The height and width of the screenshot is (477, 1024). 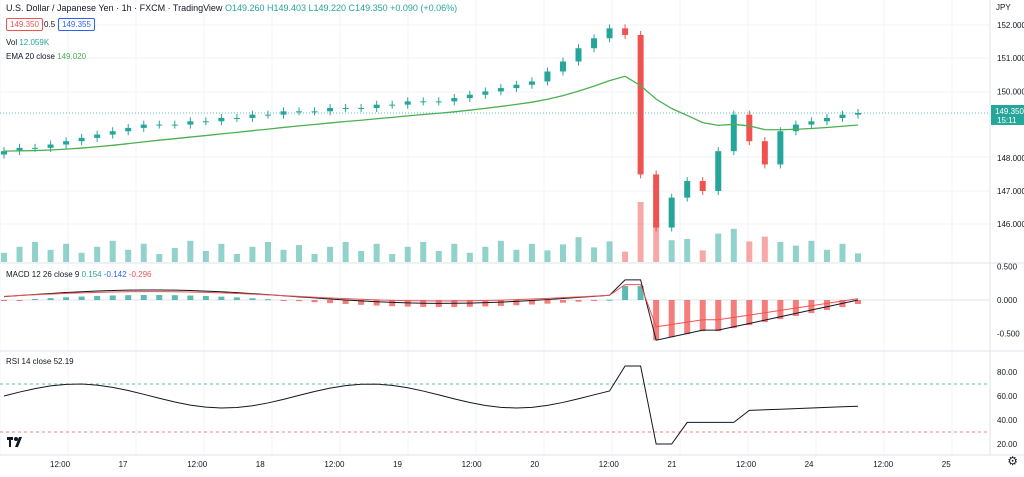 What do you see at coordinates (24, 24) in the screenshot?
I see `bid-badge: 149.350` at bounding box center [24, 24].